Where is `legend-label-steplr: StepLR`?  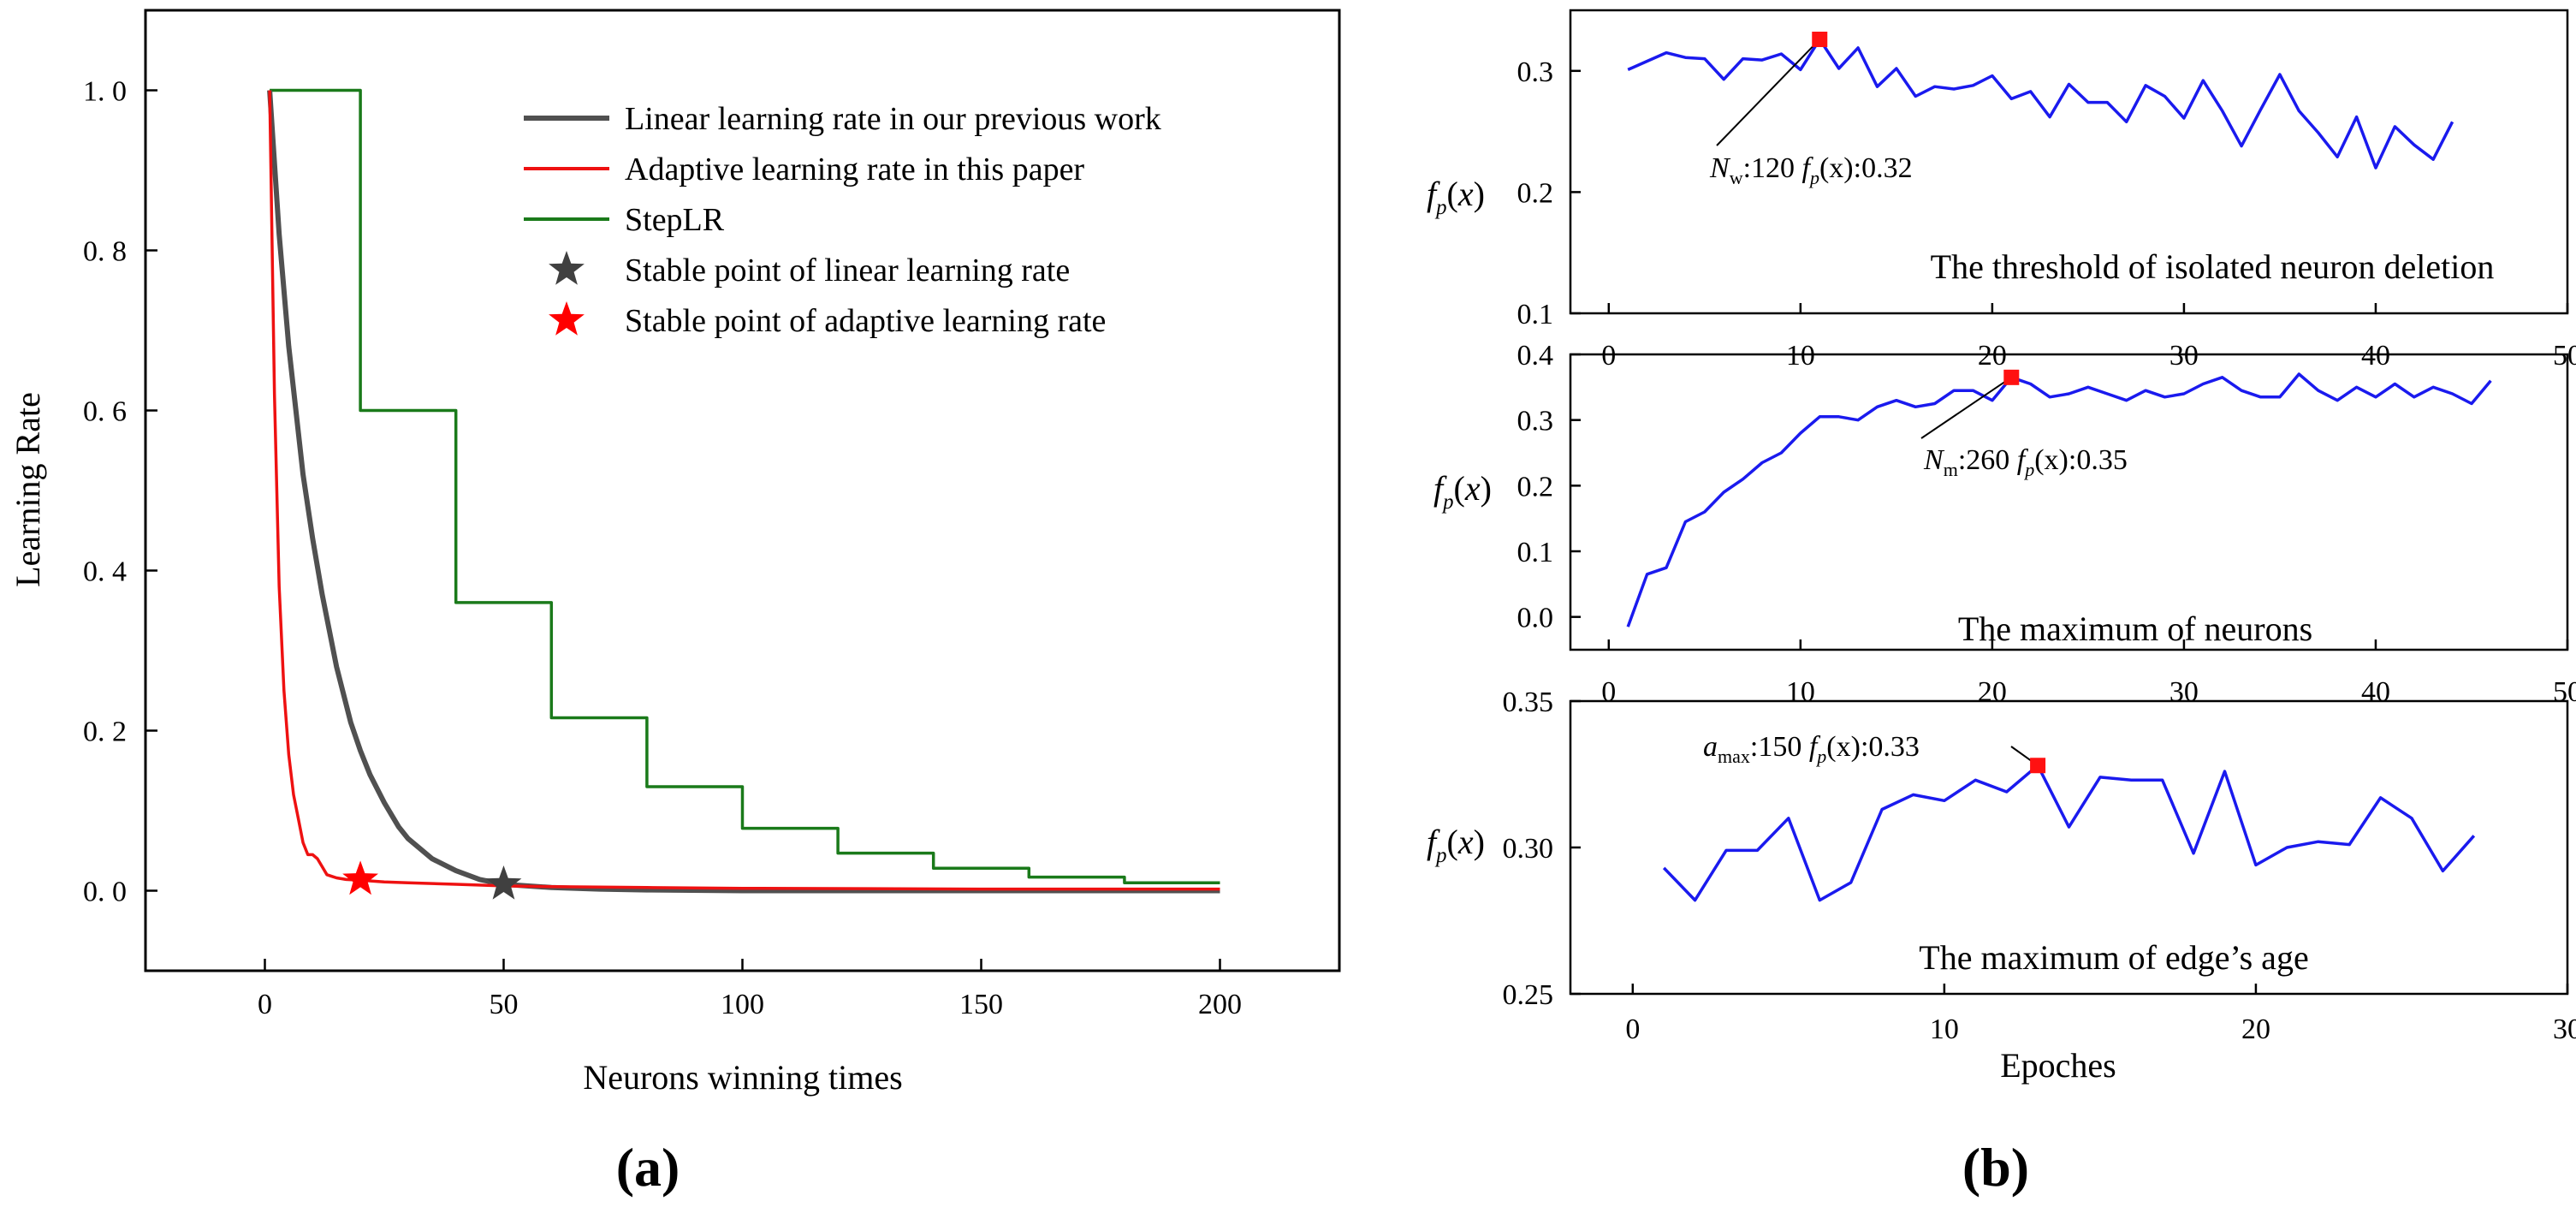 legend-label-steplr: StepLR is located at coordinates (675, 220).